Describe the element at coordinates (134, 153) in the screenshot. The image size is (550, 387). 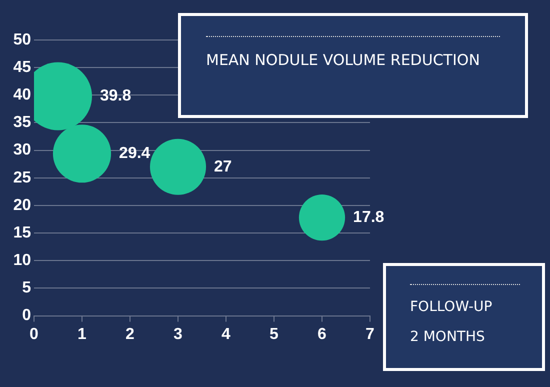
I see `data-label: 29.4` at that location.